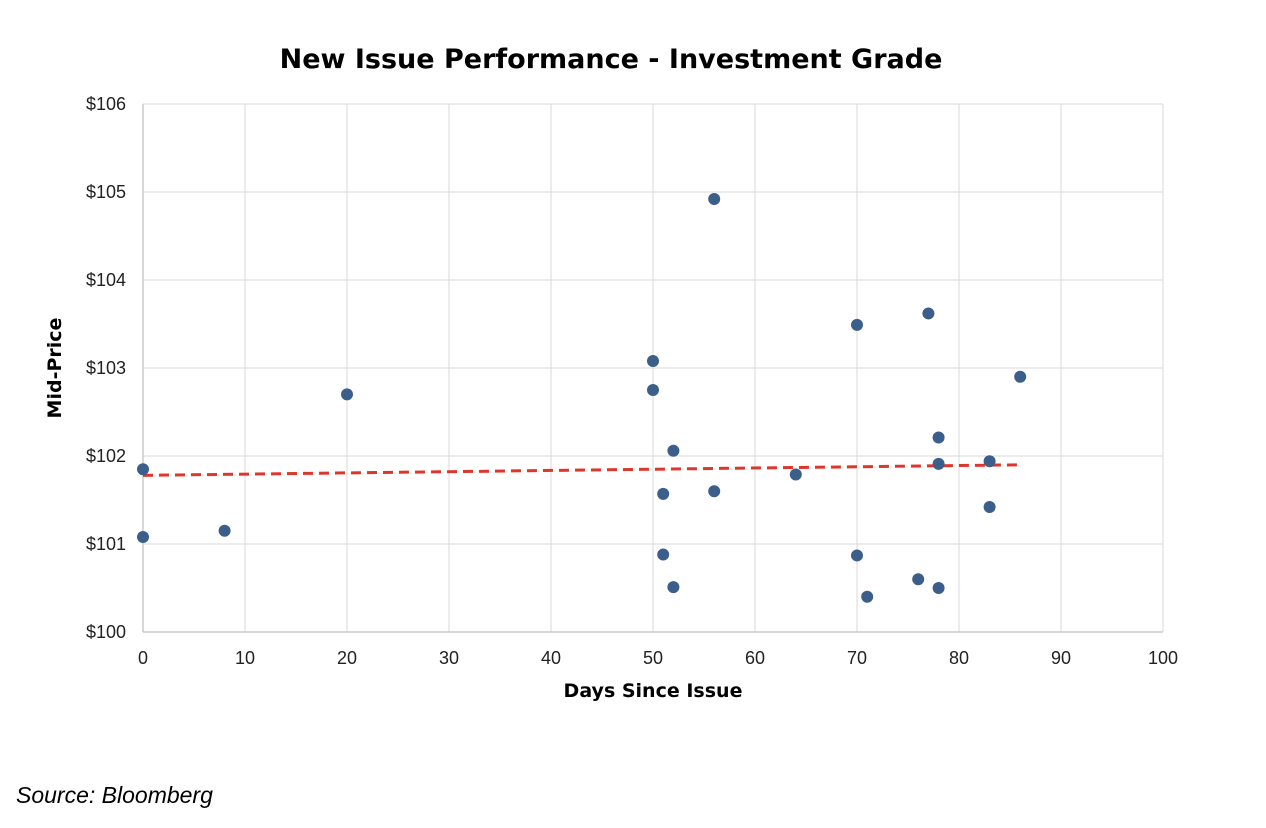  What do you see at coordinates (653, 658) in the screenshot?
I see `x-tick-label: 50` at bounding box center [653, 658].